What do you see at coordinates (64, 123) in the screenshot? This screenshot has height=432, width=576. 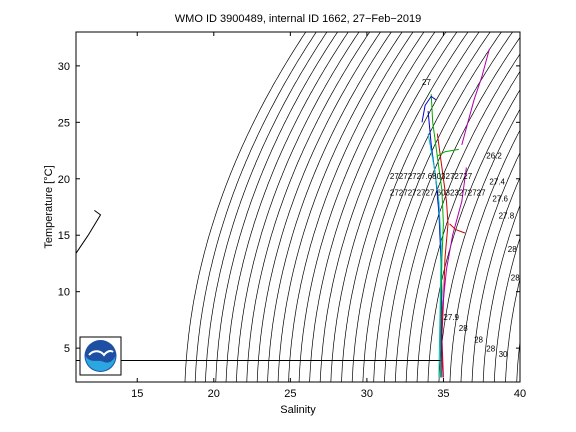 I see `y-tick-label: 25` at bounding box center [64, 123].